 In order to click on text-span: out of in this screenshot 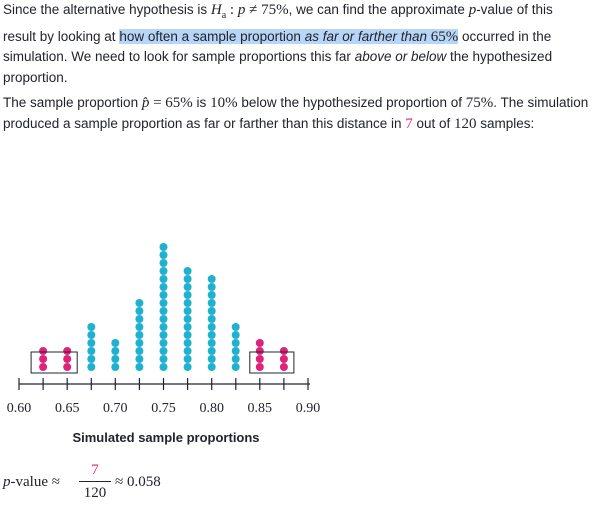, I will do `click(433, 123)`.